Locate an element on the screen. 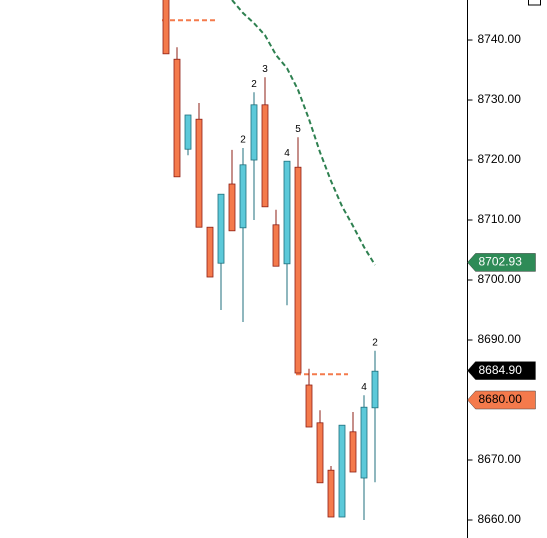  candle-count: 3 is located at coordinates (265, 69).